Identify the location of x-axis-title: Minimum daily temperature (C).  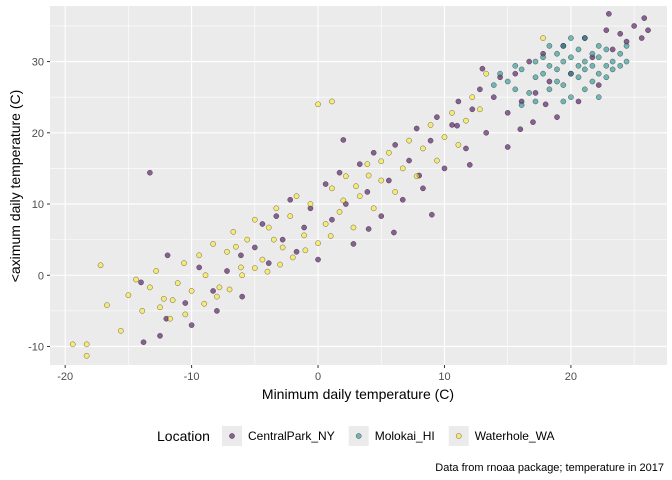
(358, 394).